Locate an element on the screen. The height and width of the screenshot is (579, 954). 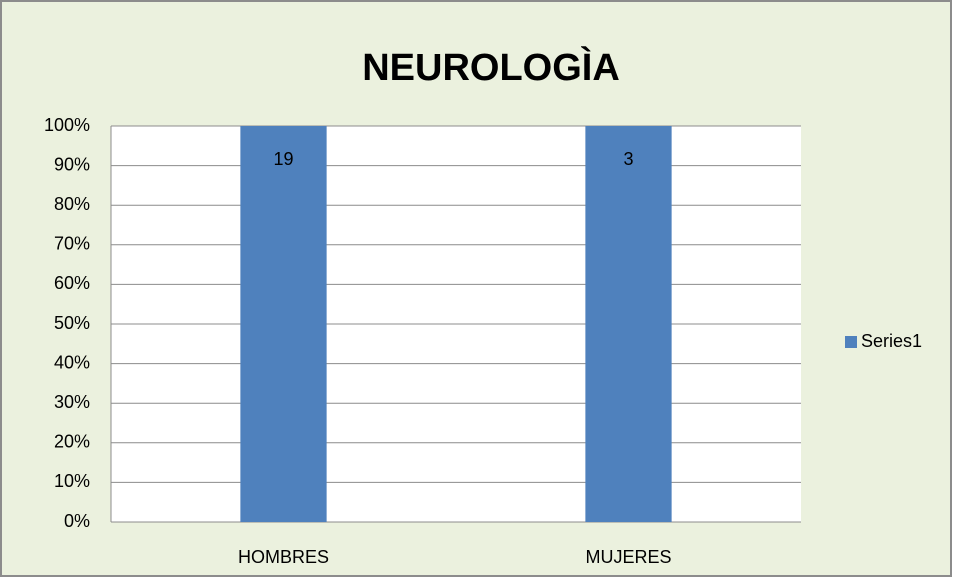
legend-swatch is located at coordinates (851, 342).